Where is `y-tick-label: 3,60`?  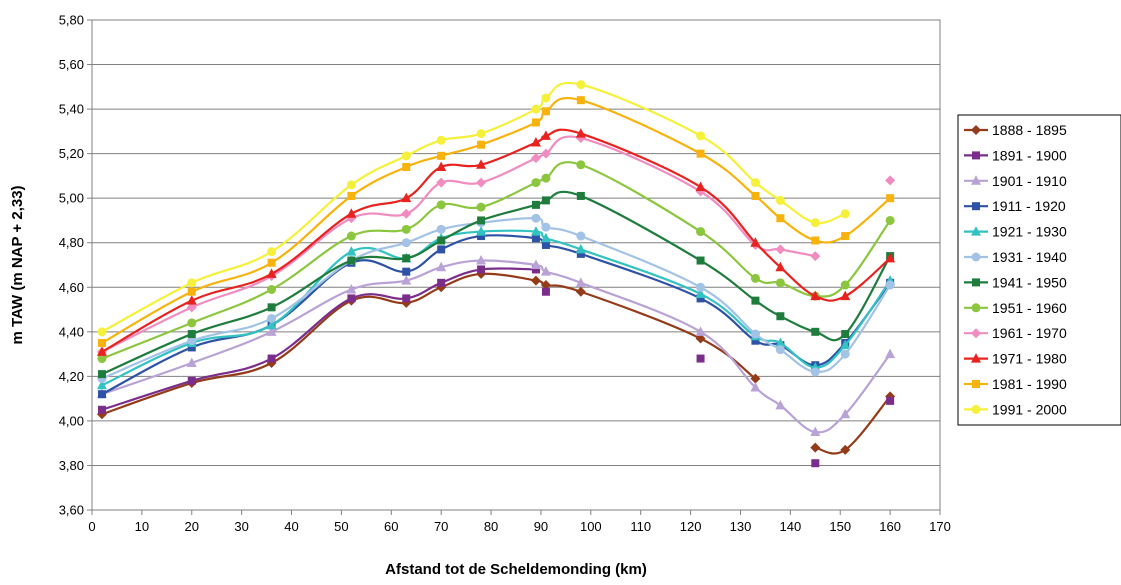 y-tick-label: 3,60 is located at coordinates (71, 510).